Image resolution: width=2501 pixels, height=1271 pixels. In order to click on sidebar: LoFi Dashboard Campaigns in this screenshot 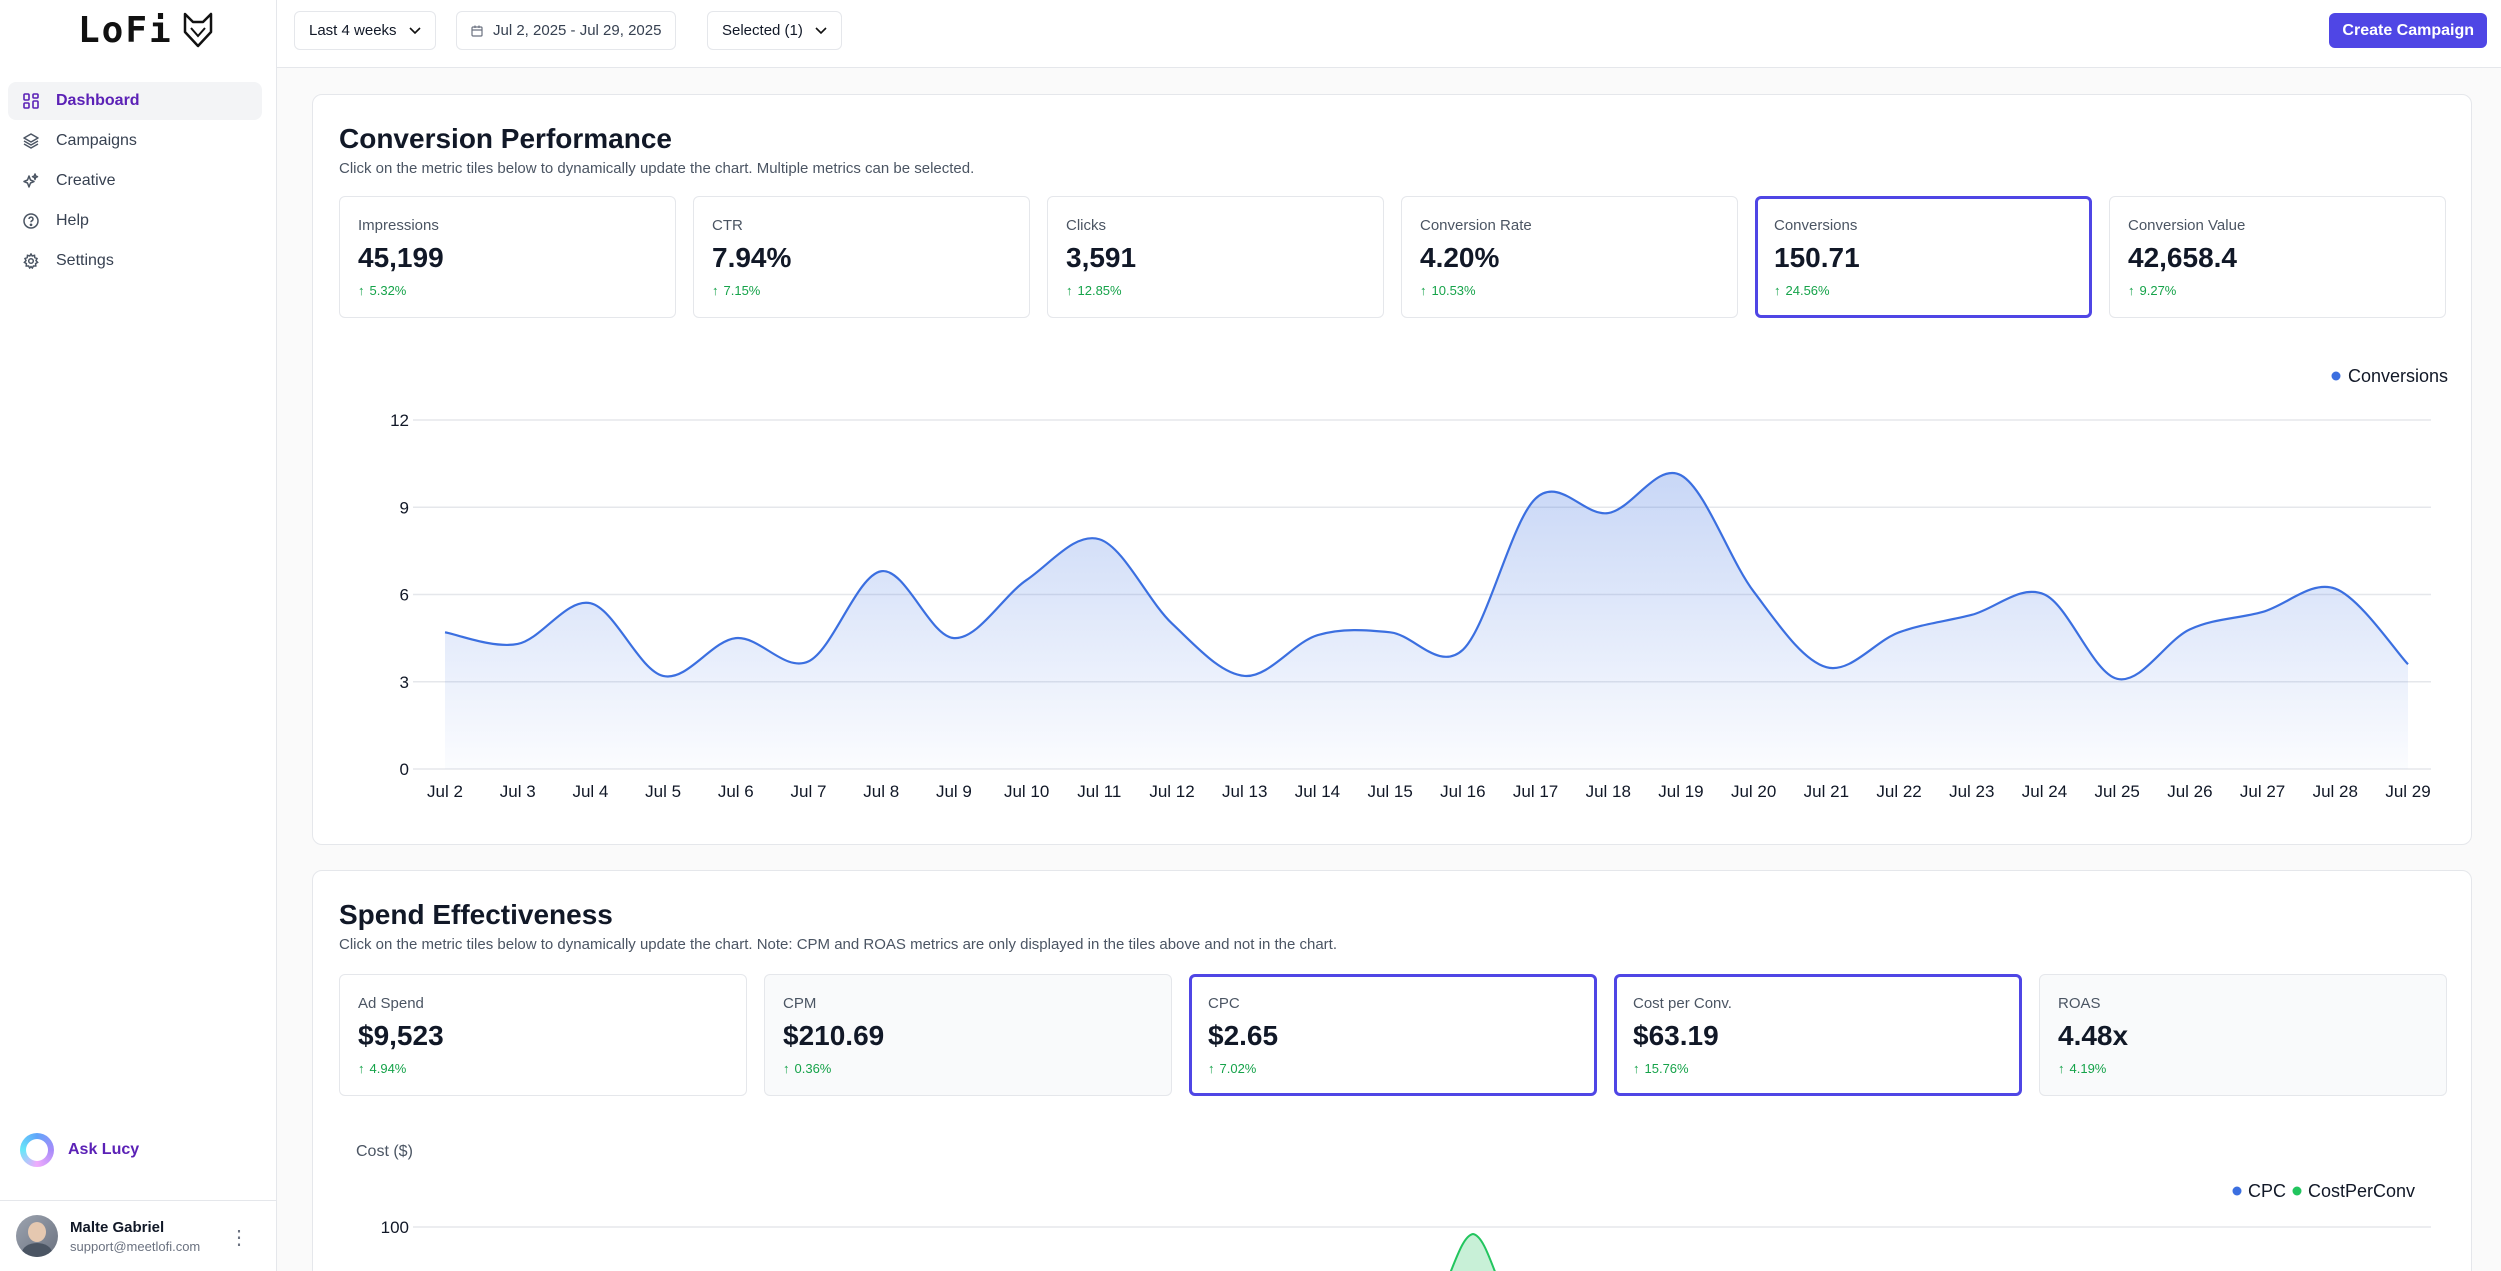, I will do `click(138, 635)`.